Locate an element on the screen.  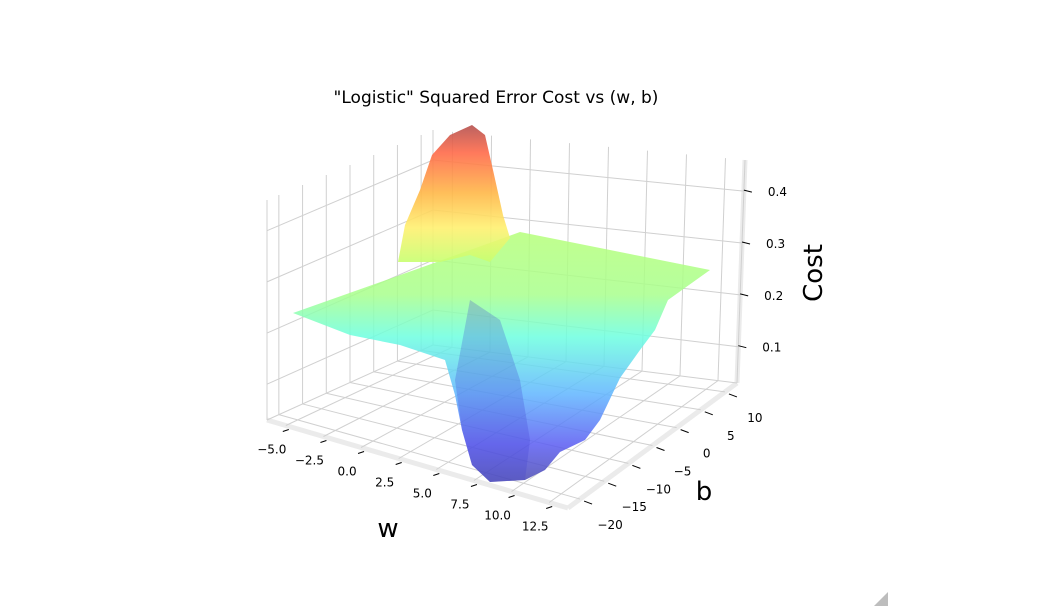
x-tick-label: 12.5 is located at coordinates (535, 527).